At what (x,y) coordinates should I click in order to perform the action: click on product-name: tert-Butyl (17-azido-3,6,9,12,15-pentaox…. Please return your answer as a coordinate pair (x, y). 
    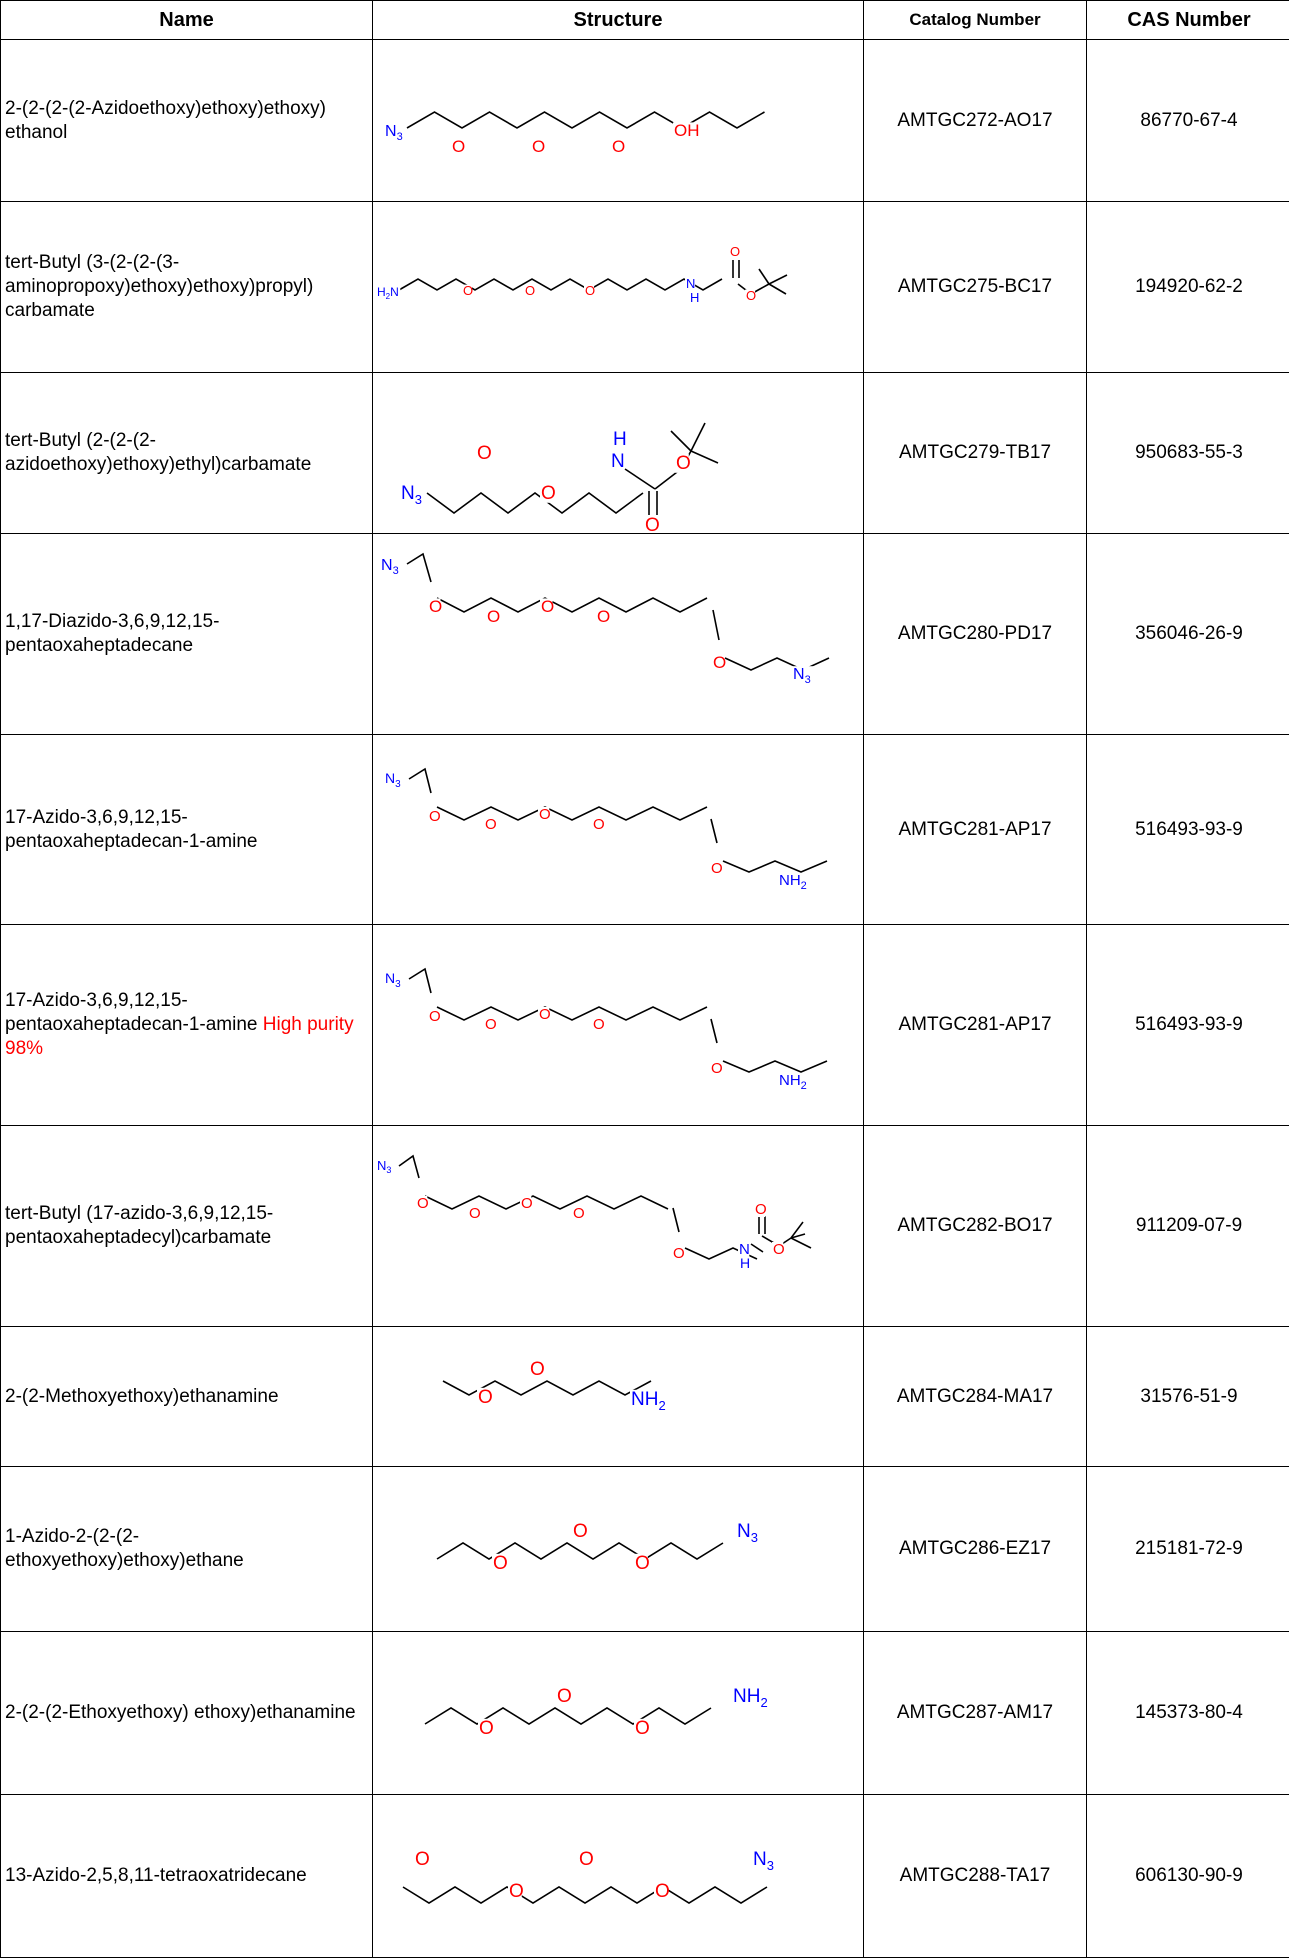
    Looking at the image, I should click on (187, 1226).